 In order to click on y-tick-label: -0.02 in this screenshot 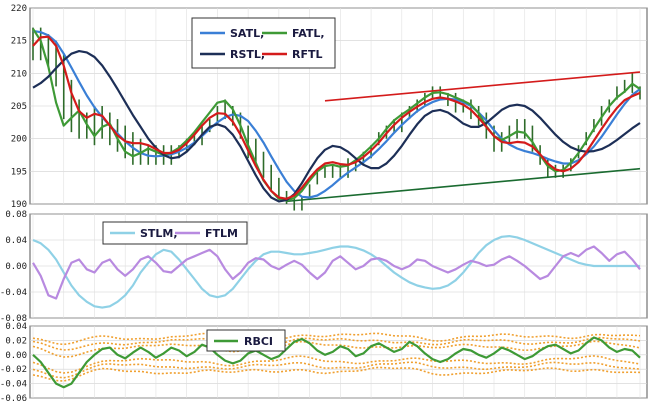, I will do `click(13, 370)`.